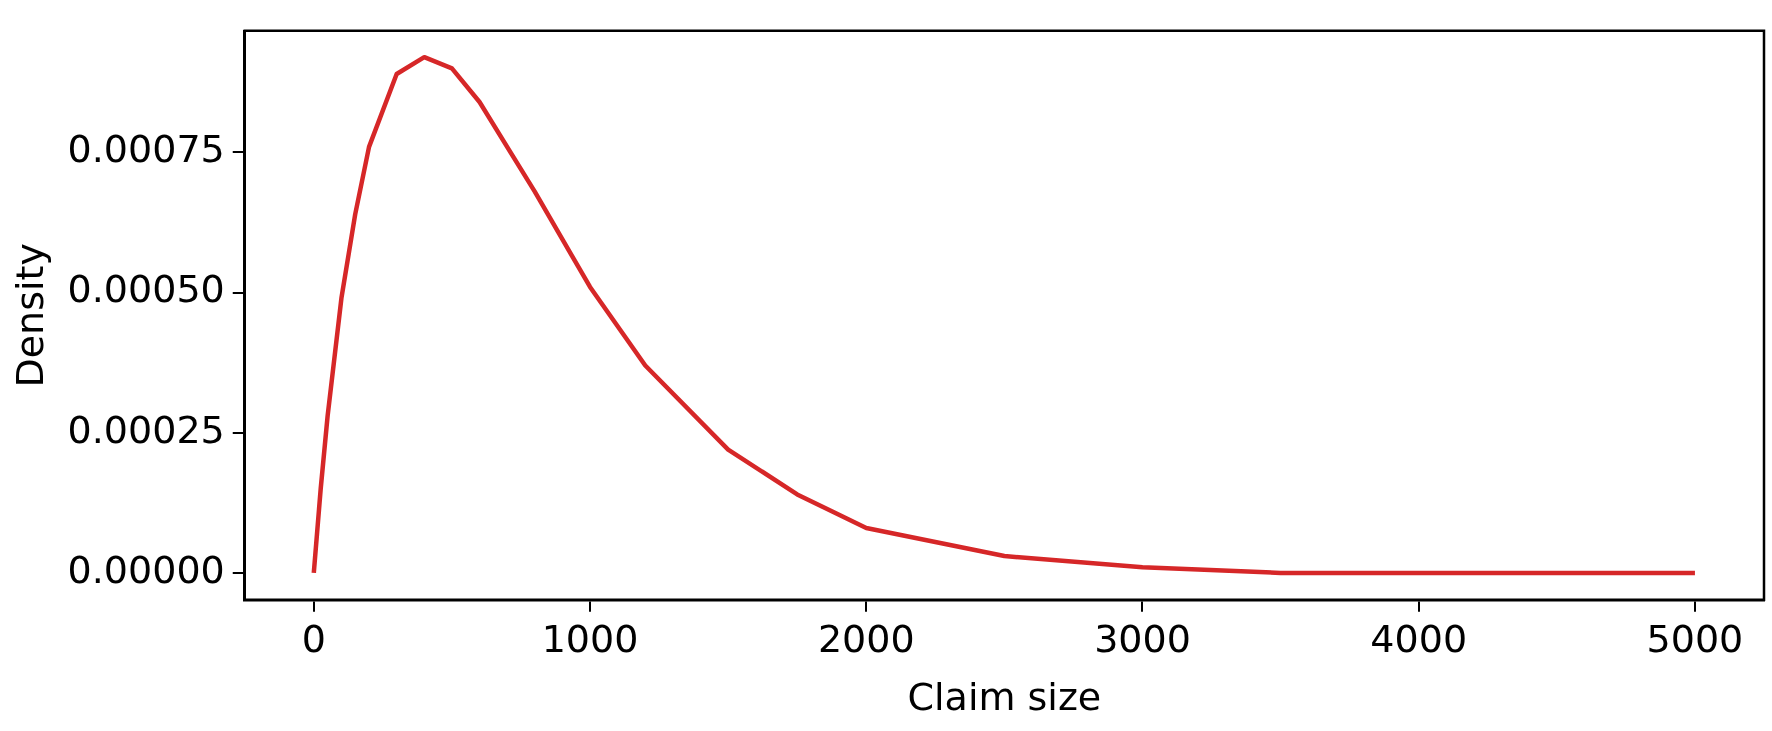  I want to click on y-tick-label: 0.00000, so click(146, 569).